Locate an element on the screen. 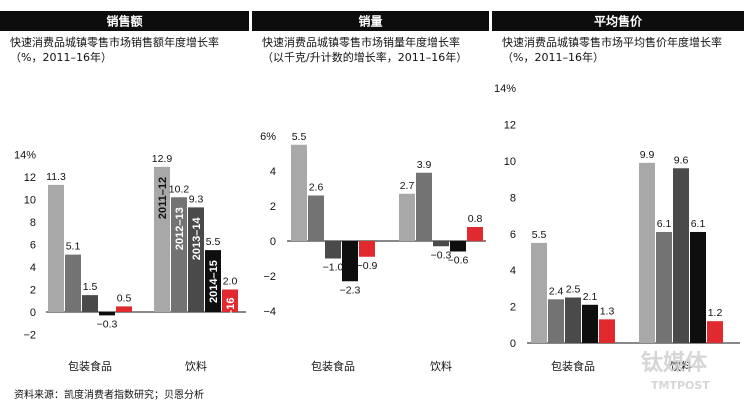  panel-subtitle: 快速消费品城镇零售市场销量年度增长率 is located at coordinates (361, 42).